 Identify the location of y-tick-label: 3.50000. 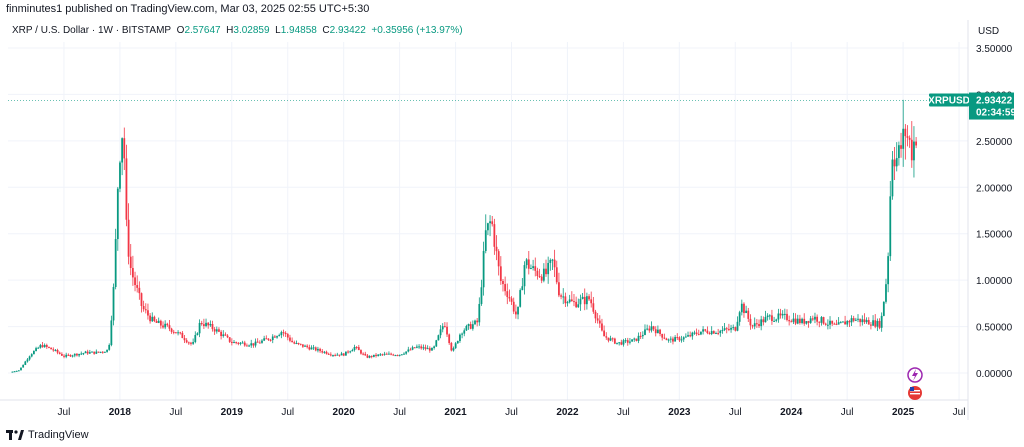
(994, 49).